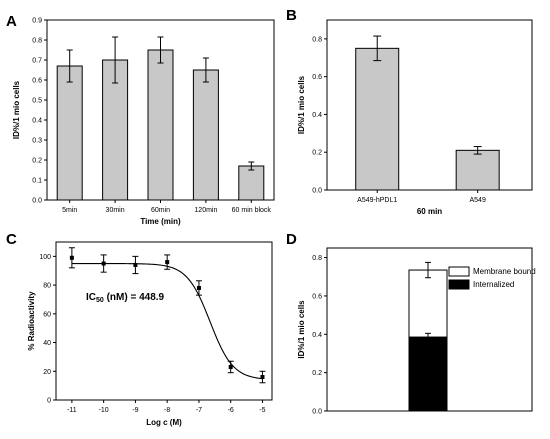  Describe the element at coordinates (317, 153) in the screenshot. I see `b-y-tick-label: 0.2` at that location.